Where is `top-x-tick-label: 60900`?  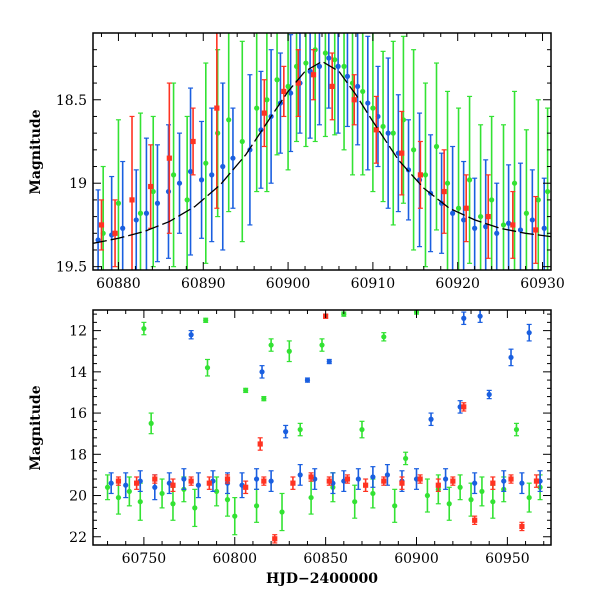 top-x-tick-label: 60900 is located at coordinates (288, 284).